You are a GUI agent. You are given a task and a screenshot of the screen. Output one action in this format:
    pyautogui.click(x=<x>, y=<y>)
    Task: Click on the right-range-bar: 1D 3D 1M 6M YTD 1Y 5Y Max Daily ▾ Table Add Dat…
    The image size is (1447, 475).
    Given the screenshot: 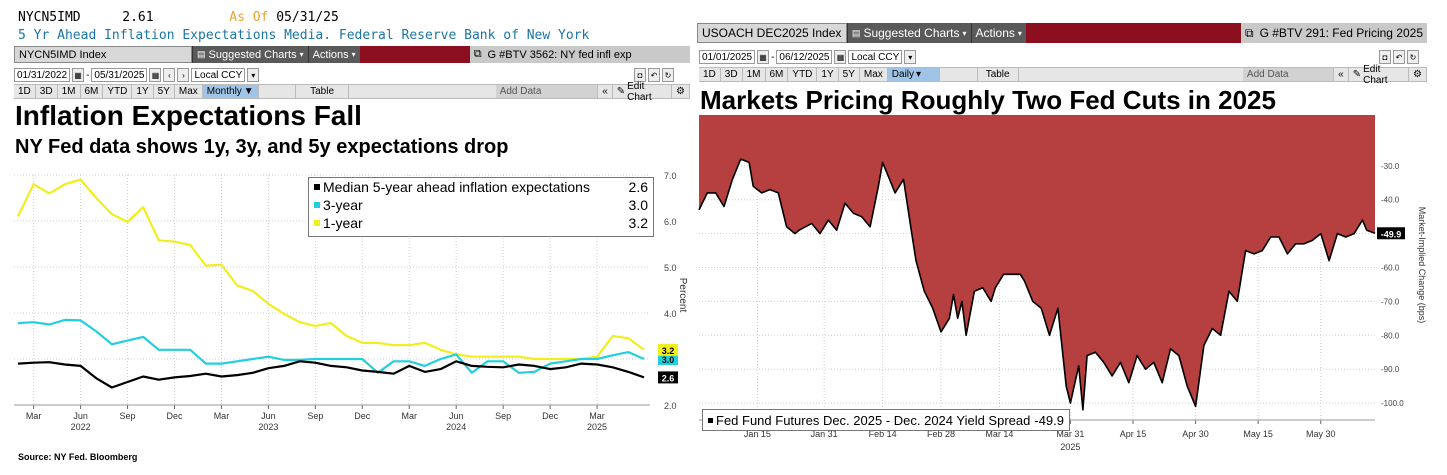 What is the action you would take?
    pyautogui.click(x=1063, y=75)
    